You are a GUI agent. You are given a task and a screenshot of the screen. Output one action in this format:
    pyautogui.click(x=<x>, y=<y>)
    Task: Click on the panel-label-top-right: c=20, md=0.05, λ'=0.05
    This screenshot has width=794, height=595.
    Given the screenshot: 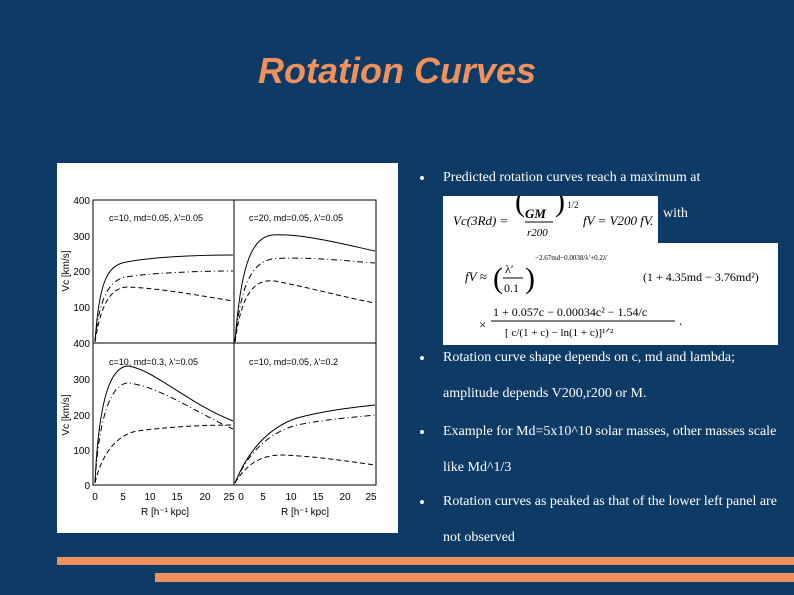 What is the action you would take?
    pyautogui.click(x=296, y=218)
    